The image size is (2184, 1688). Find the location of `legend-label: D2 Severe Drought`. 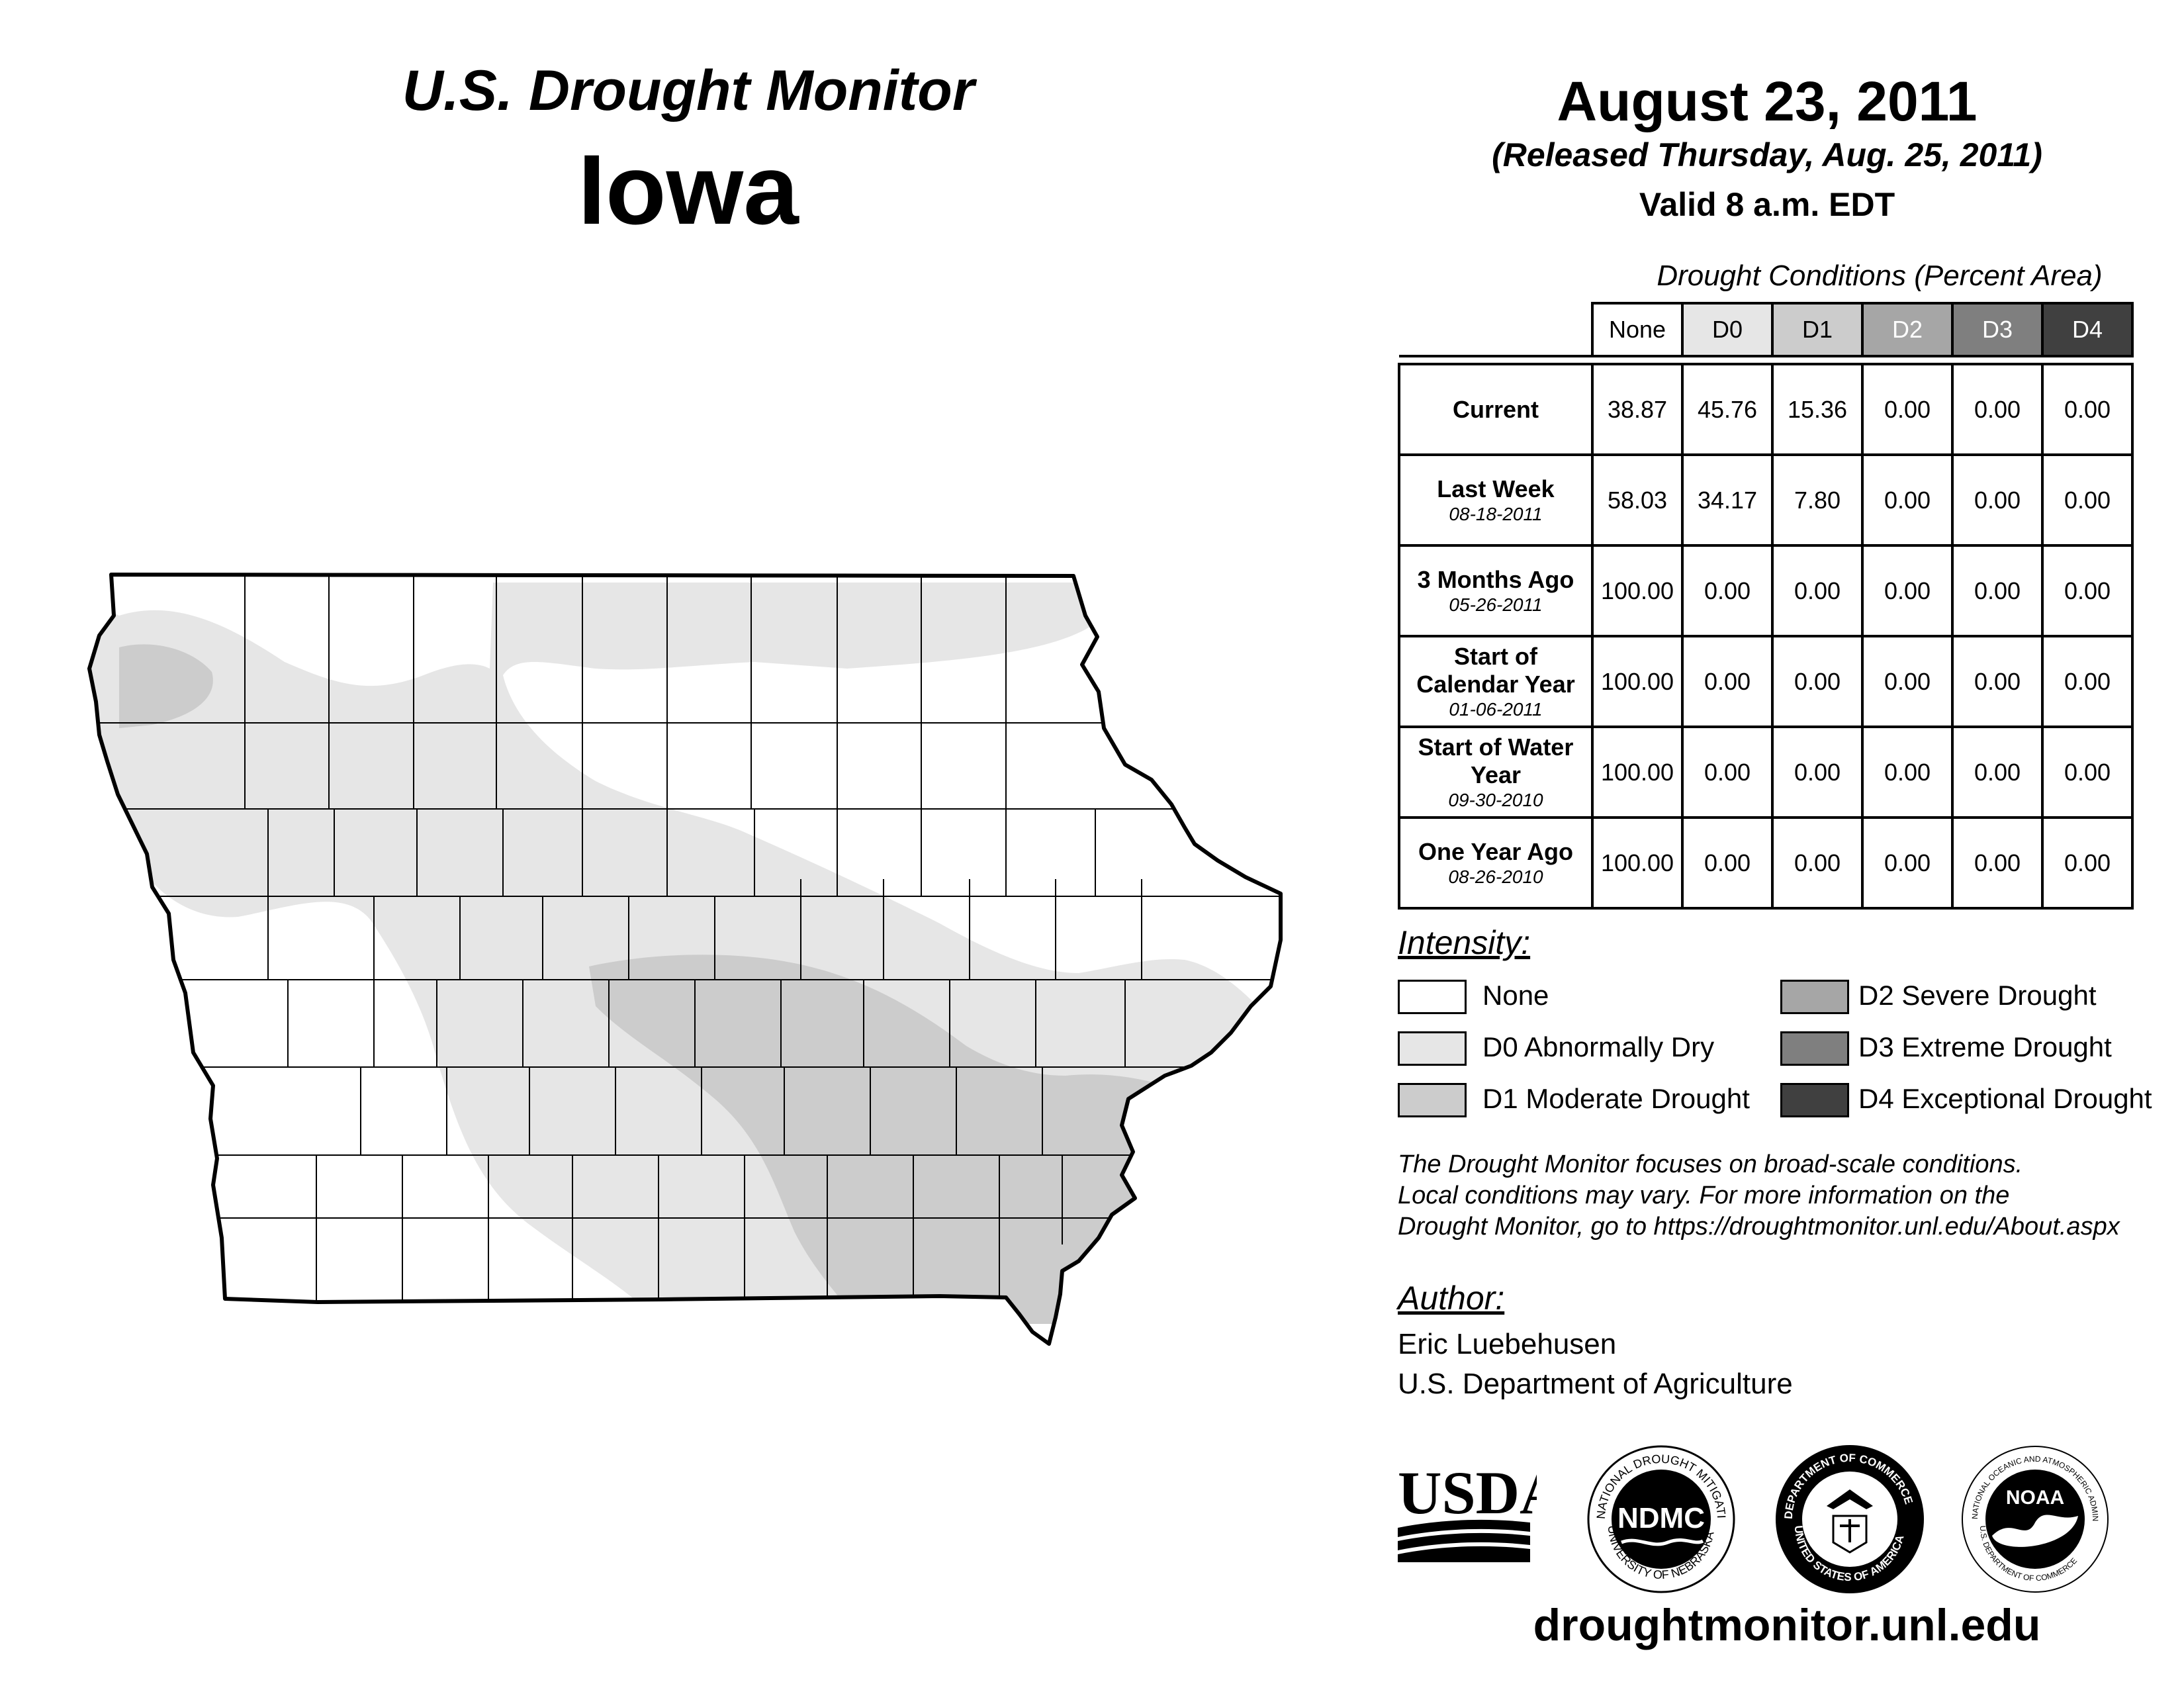

legend-label: D2 Severe Drought is located at coordinates (1977, 995).